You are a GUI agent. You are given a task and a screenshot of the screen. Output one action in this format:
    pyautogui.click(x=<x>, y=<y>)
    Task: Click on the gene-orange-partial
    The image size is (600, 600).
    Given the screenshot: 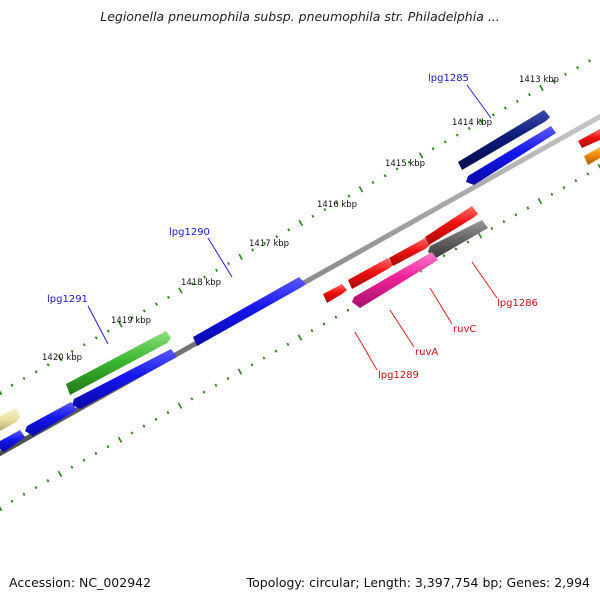 What is the action you would take?
    pyautogui.click(x=592, y=156)
    